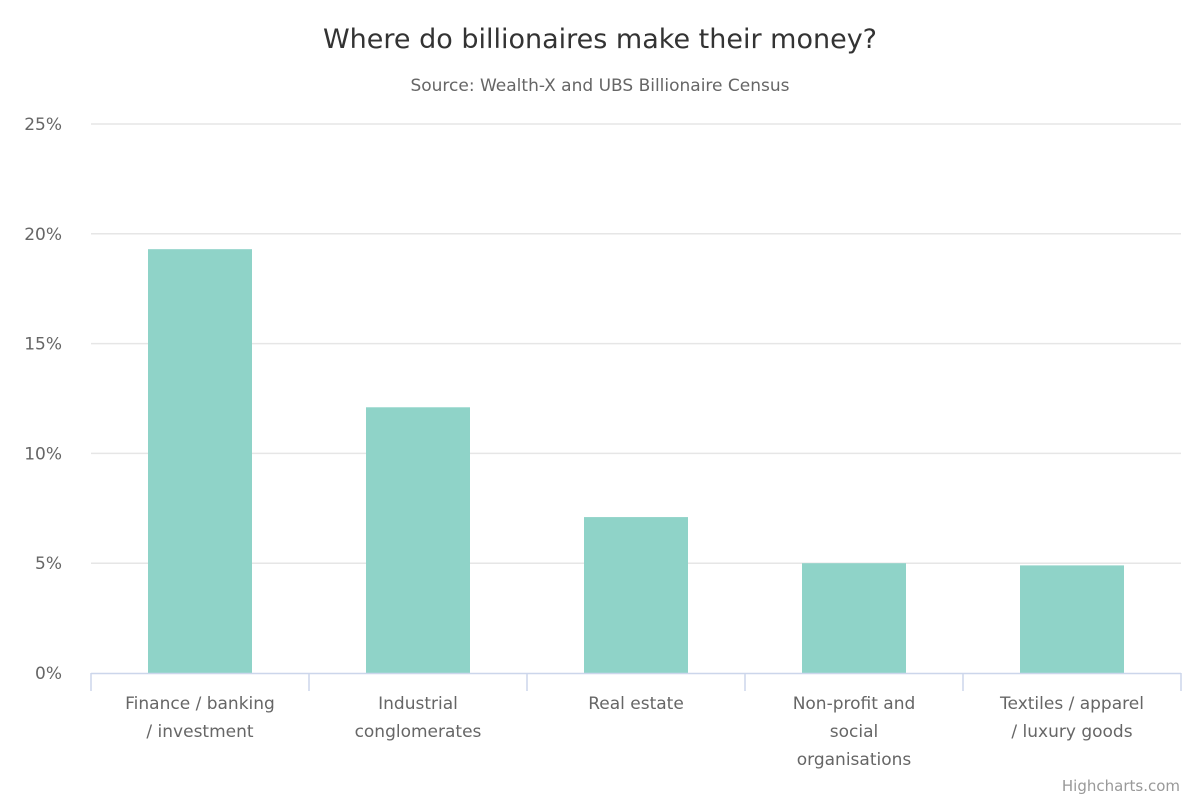 The height and width of the screenshot is (800, 1200). I want to click on x-tick-label-line: / investment, so click(199, 732).